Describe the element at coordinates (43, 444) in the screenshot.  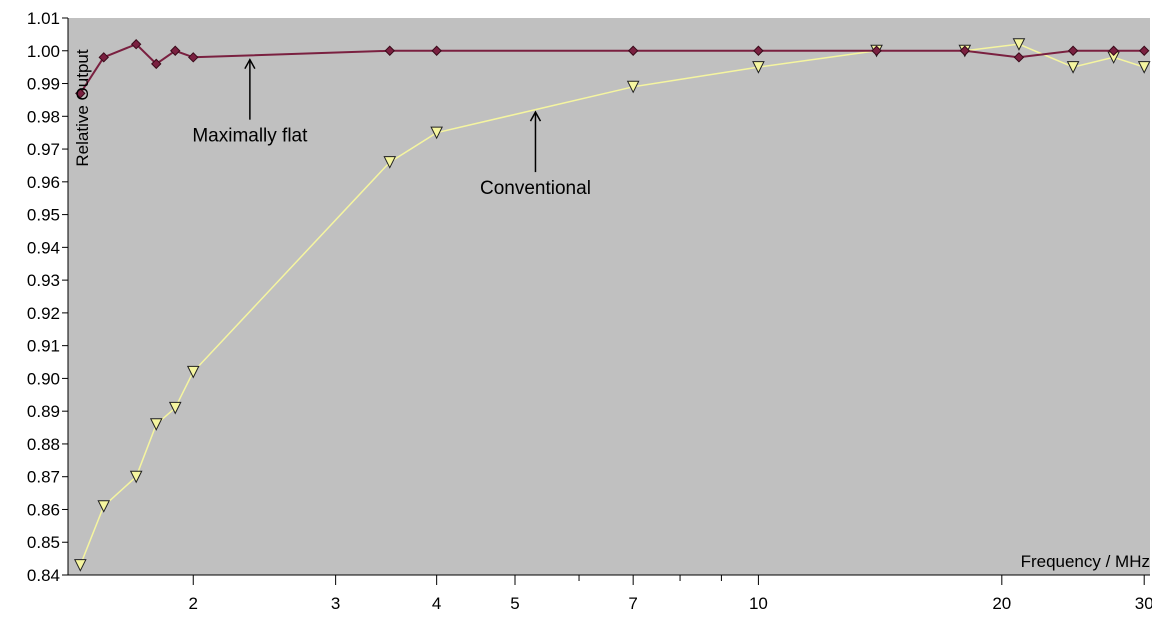
I see `y-tick-label: 0.88` at that location.